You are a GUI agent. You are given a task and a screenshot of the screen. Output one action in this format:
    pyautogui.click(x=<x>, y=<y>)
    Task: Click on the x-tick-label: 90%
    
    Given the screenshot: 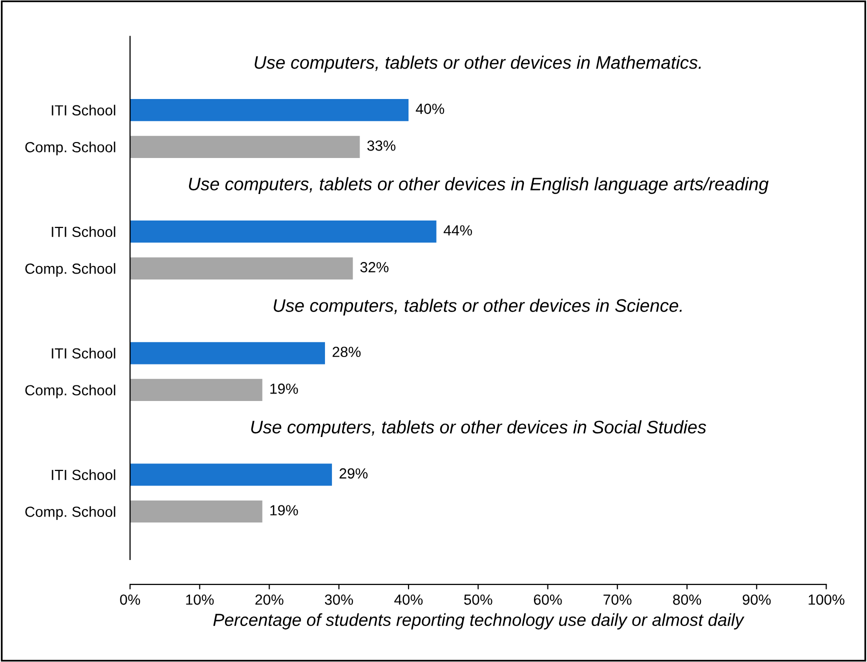 What is the action you would take?
    pyautogui.click(x=756, y=599)
    